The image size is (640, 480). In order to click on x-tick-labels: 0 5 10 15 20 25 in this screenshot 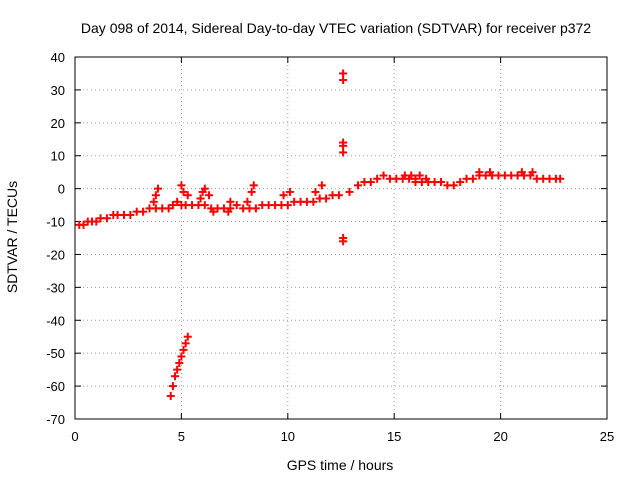, I will do `click(342, 436)`.